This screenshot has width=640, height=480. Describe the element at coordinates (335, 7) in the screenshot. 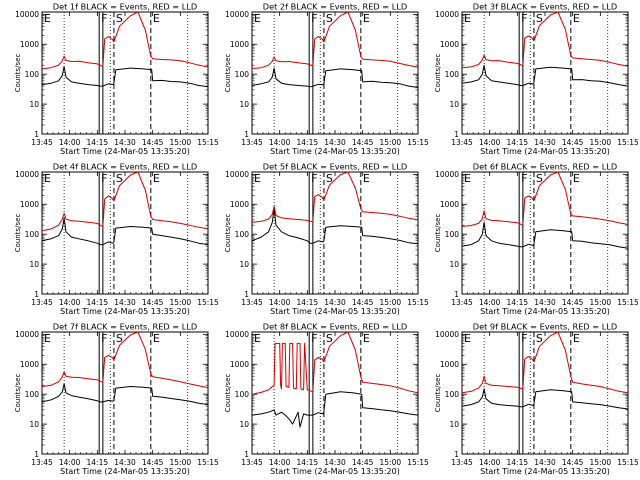

I see `panel-title: Det 2f BLACK = Events, RED = LLD` at that location.